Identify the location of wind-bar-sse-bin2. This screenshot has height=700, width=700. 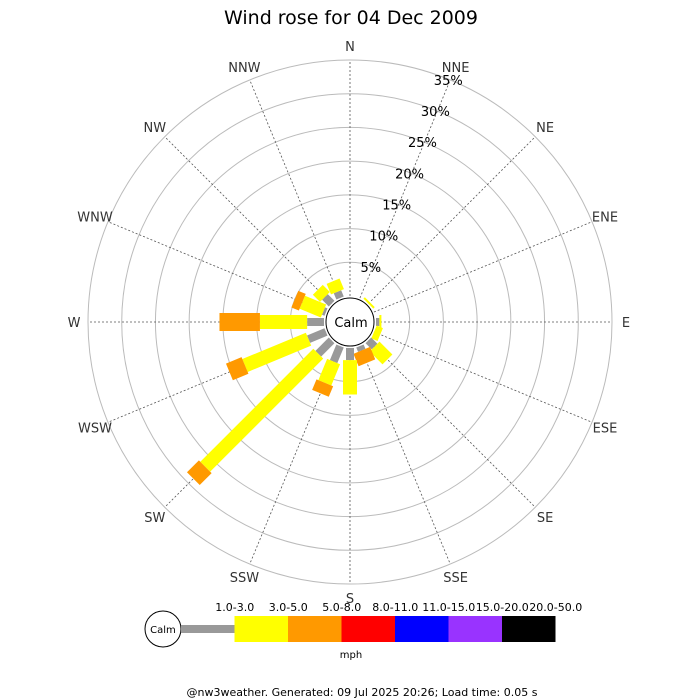
(364, 356).